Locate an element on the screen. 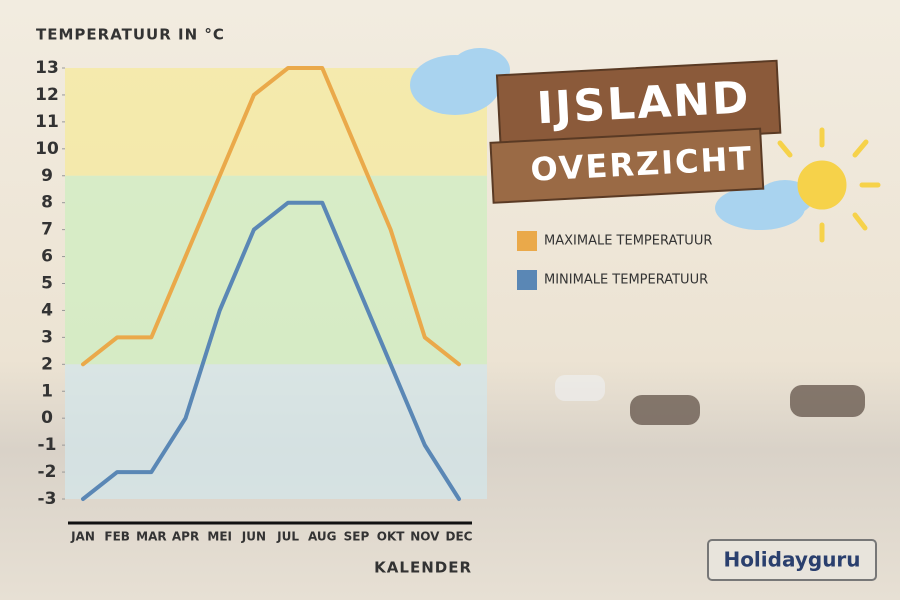 The image size is (900, 600). x-tick-label: OKT is located at coordinates (391, 537).